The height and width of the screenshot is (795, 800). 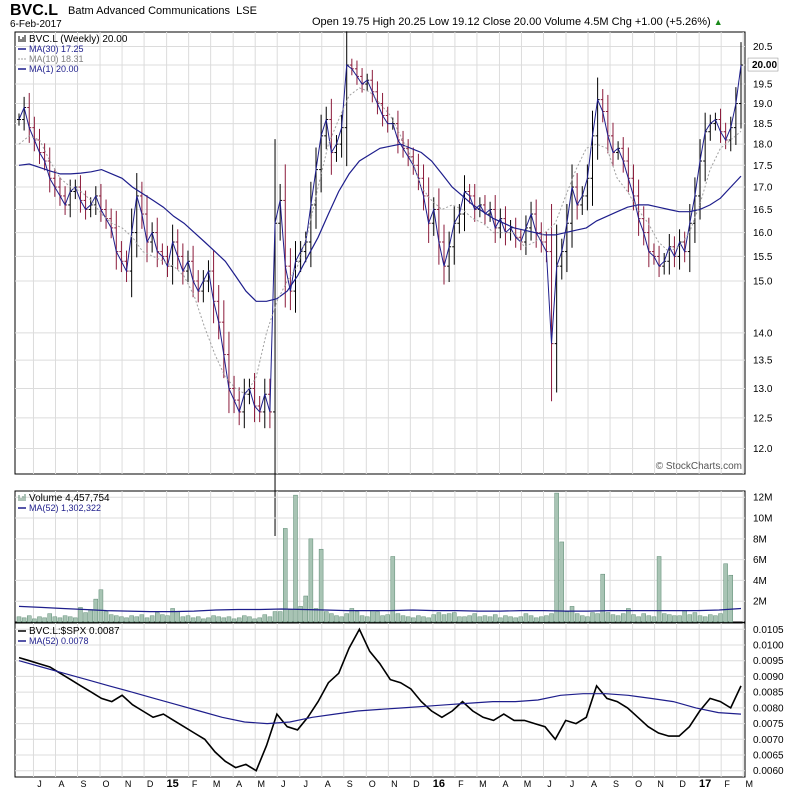 I want to click on price-legend-text: BVC.L (Weekly) 20.00, so click(x=78, y=39).